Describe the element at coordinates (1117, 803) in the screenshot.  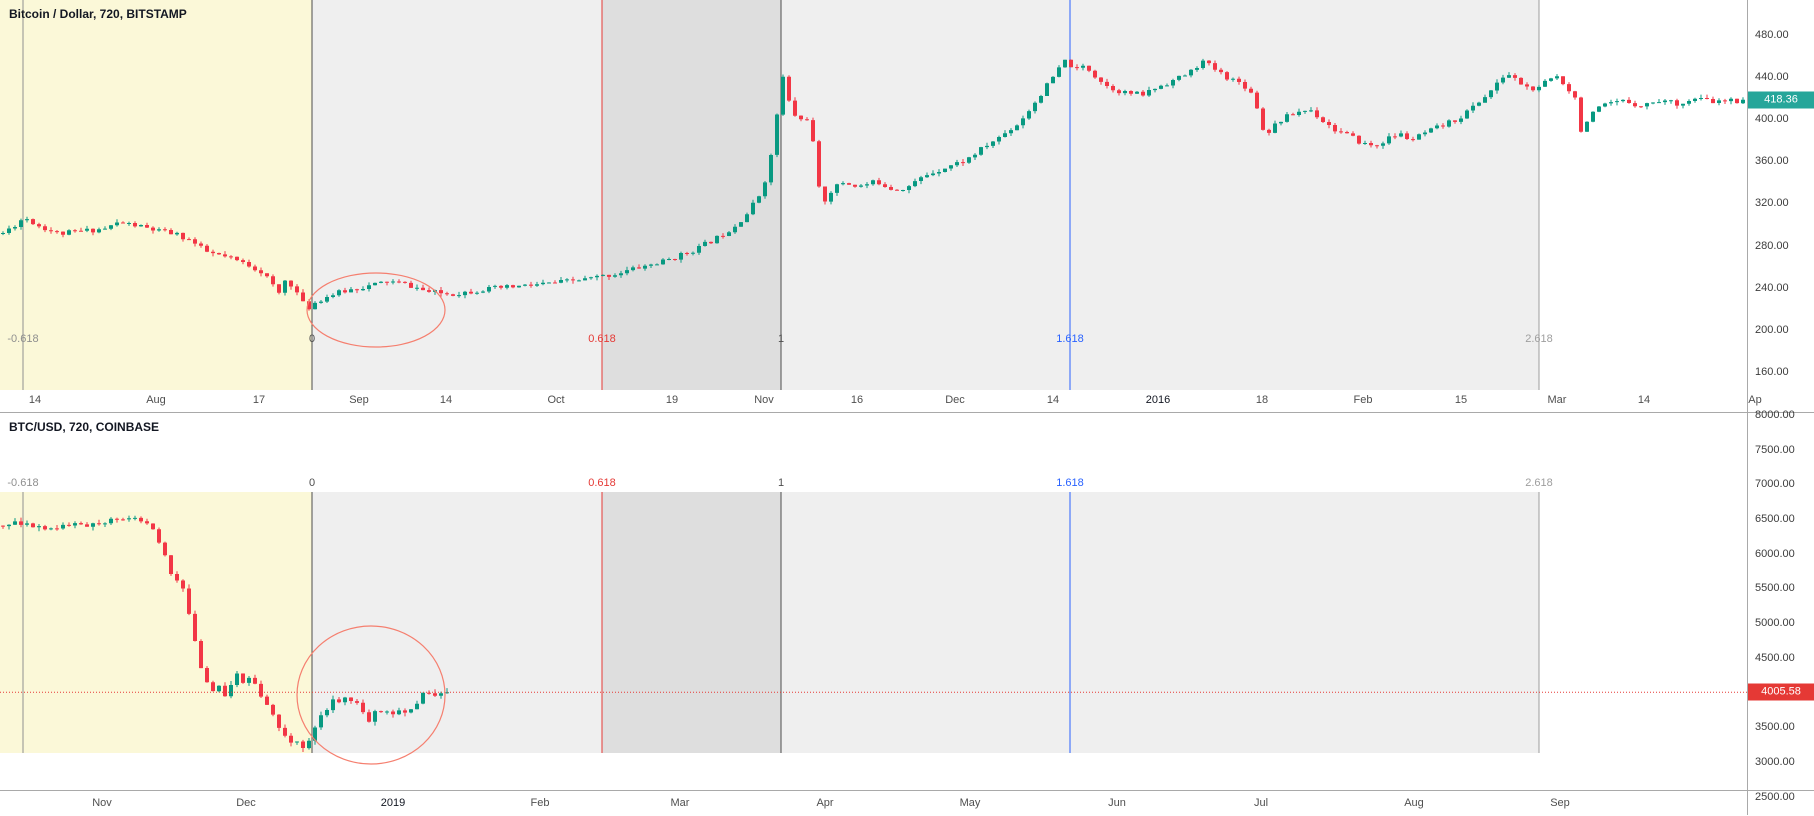
I see `time-tick-label: Jun` at that location.